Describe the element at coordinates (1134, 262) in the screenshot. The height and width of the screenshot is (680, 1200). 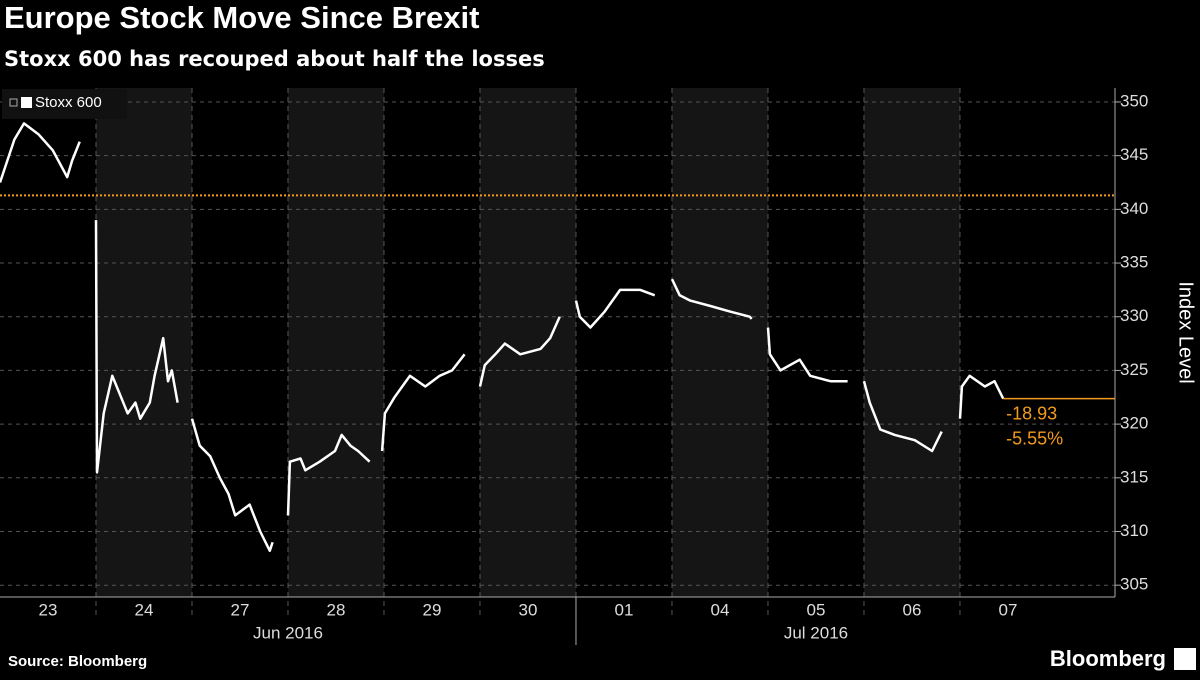
I see `y-tick-label: 335` at that location.